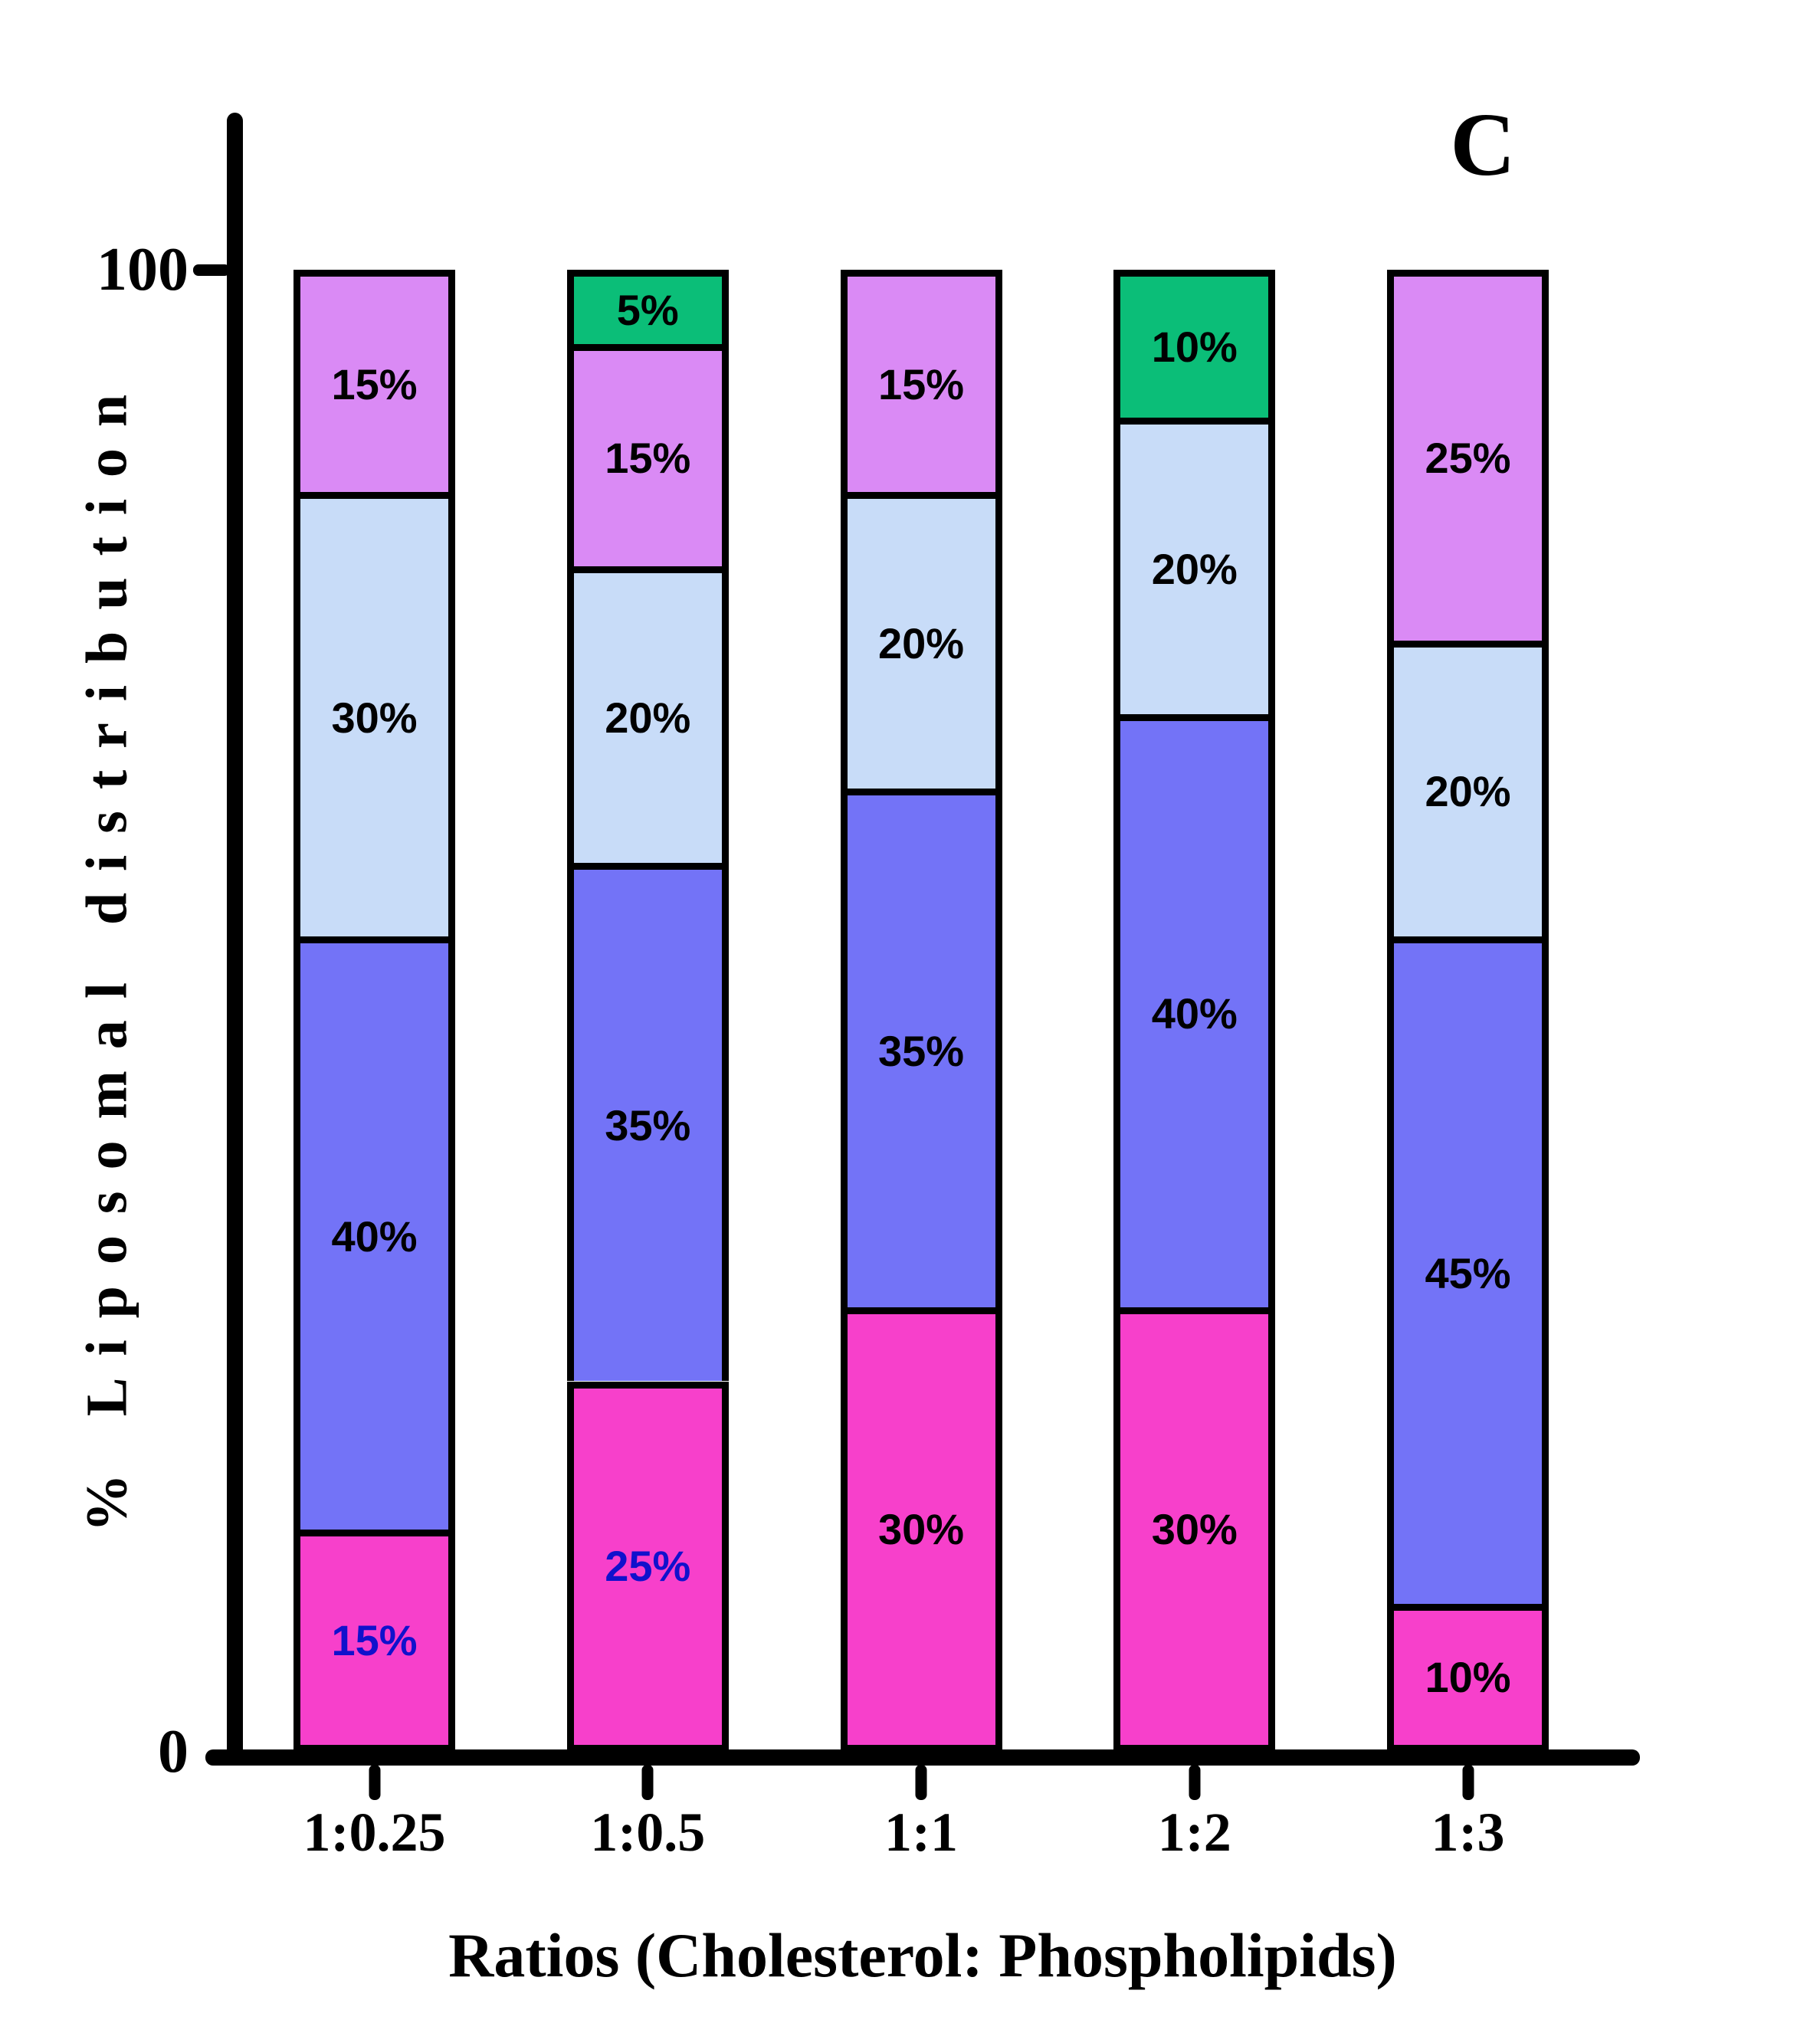  What do you see at coordinates (647, 310) in the screenshot?
I see `segment-label: 5%` at bounding box center [647, 310].